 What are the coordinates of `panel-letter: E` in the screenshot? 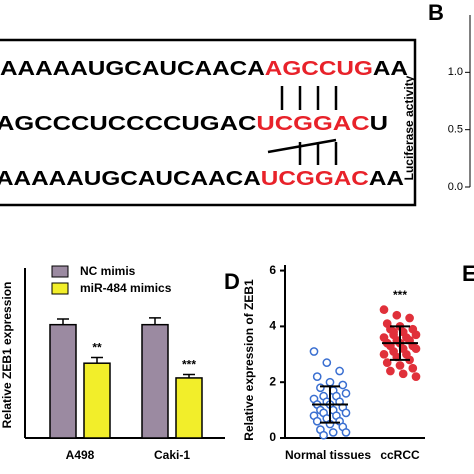 It's located at (468, 273).